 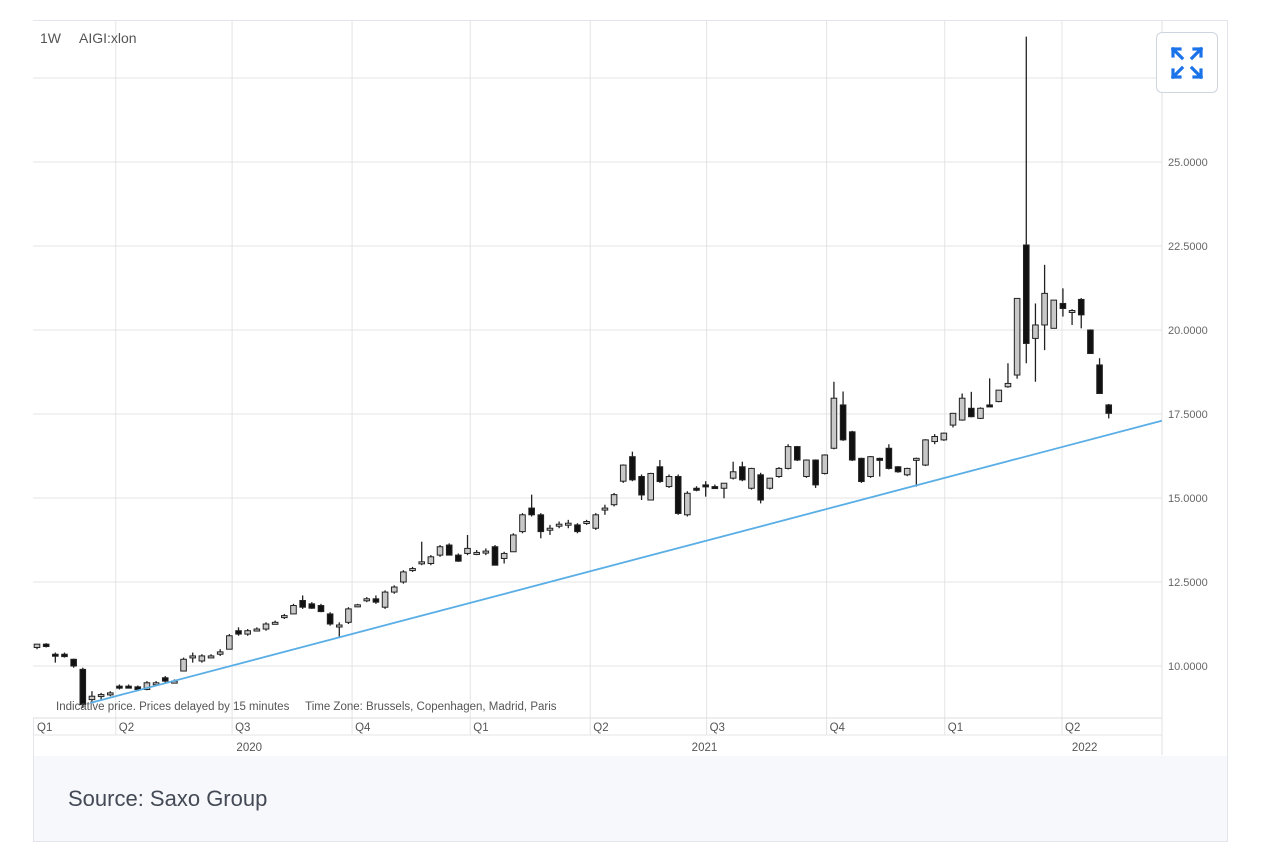 I want to click on symbol-label: AIGI:xlon, so click(x=108, y=38).